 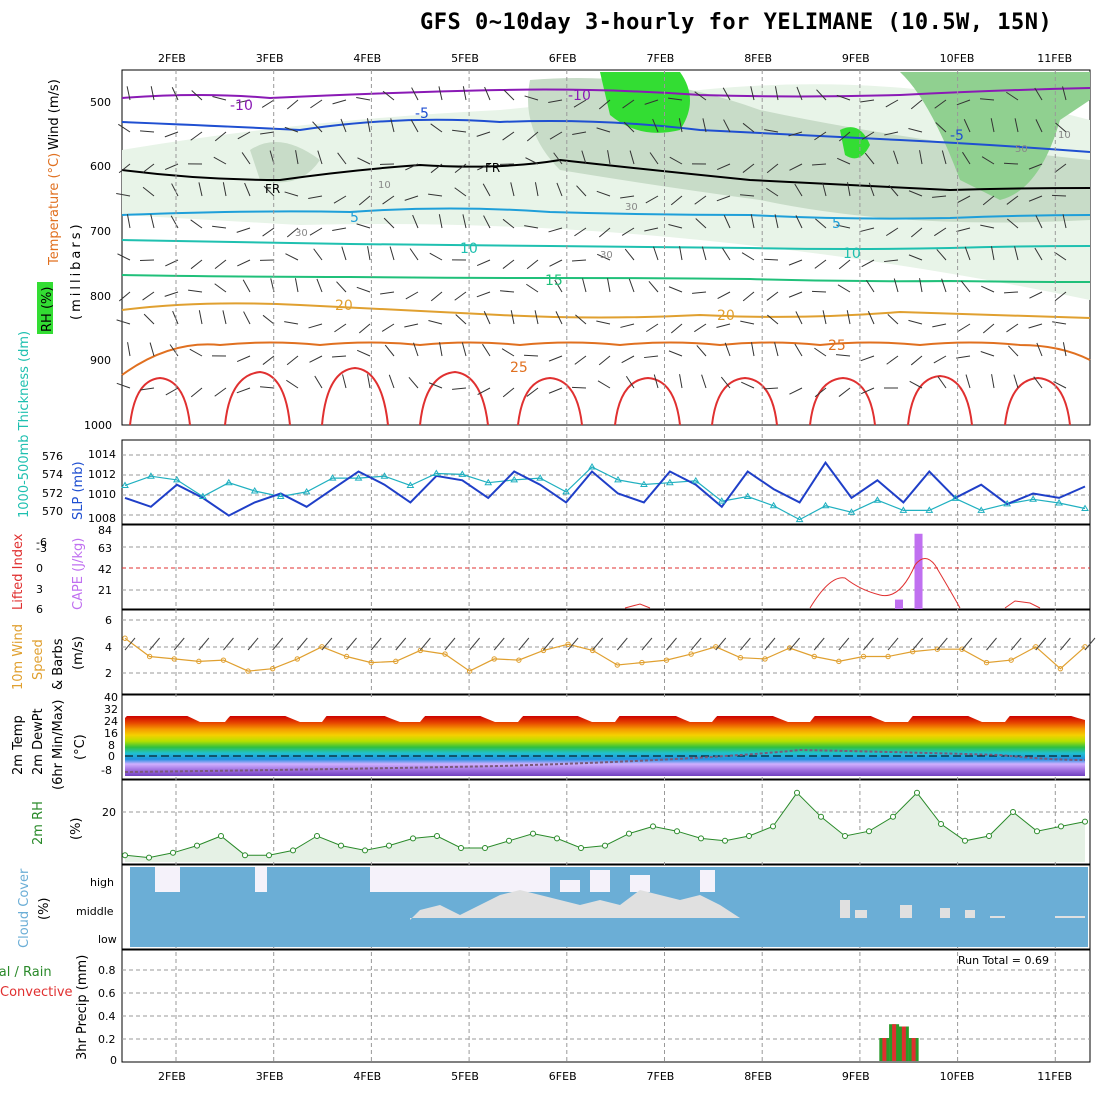 What do you see at coordinates (106, 770) in the screenshot?
I see `temp-tick: -8` at bounding box center [106, 770].